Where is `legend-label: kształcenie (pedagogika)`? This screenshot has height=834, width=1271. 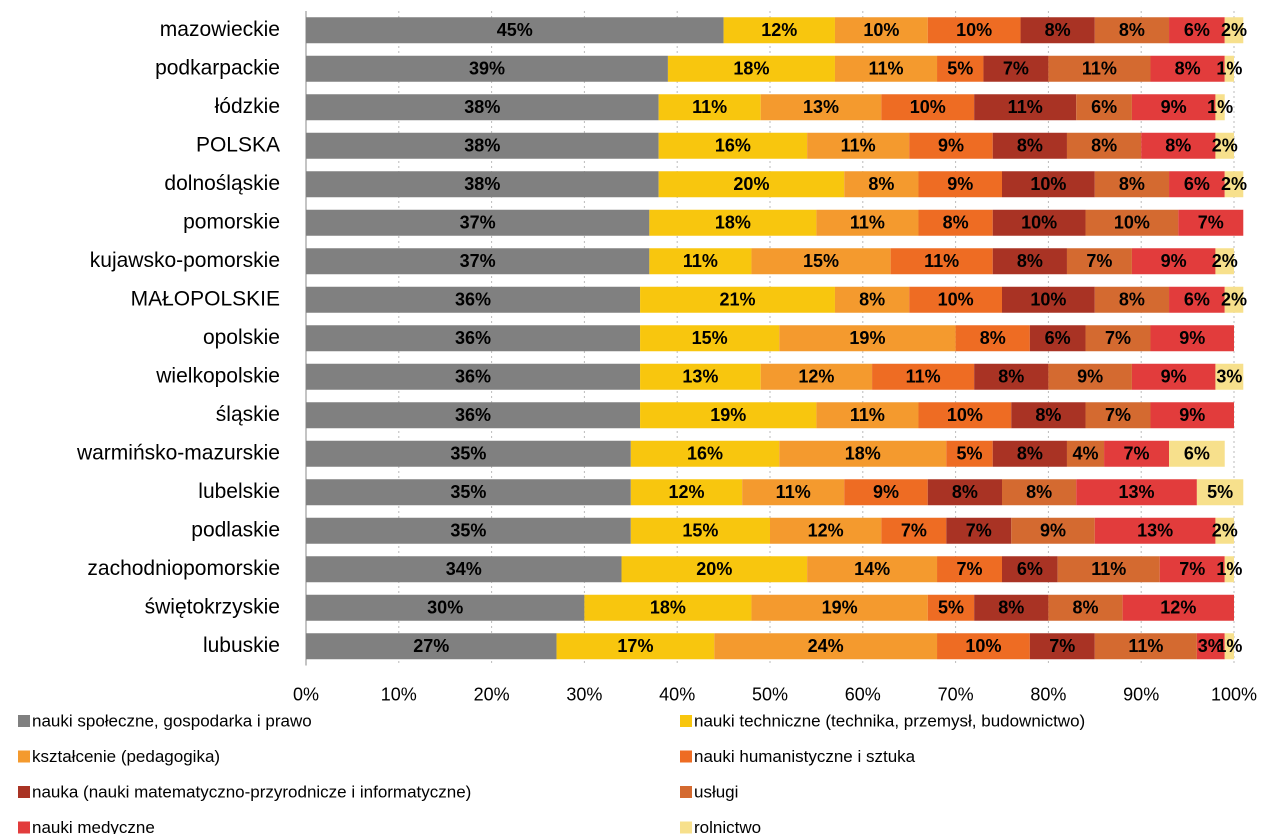
legend-label: kształcenie (pedagogika) is located at coordinates (126, 756).